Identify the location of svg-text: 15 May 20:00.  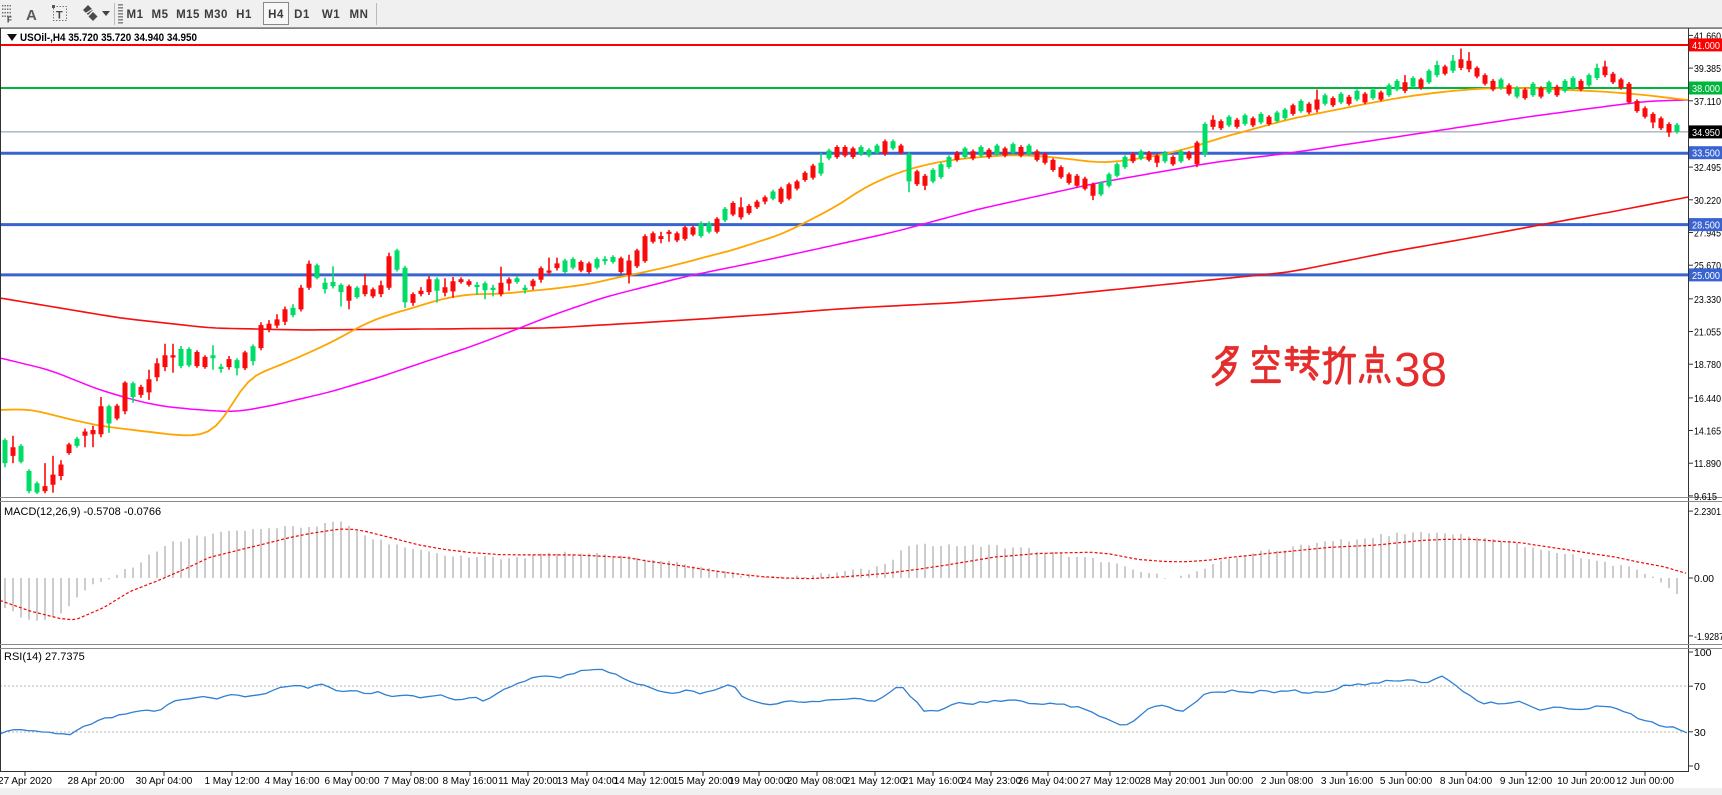
(703, 781).